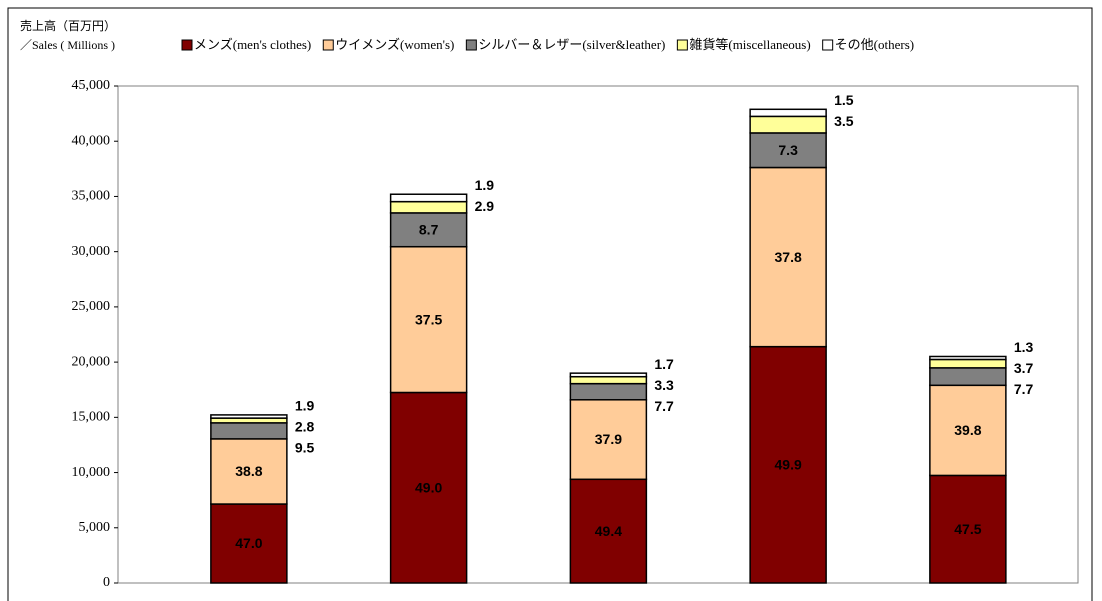  I want to click on y-tick-label: 20,000, so click(91, 361).